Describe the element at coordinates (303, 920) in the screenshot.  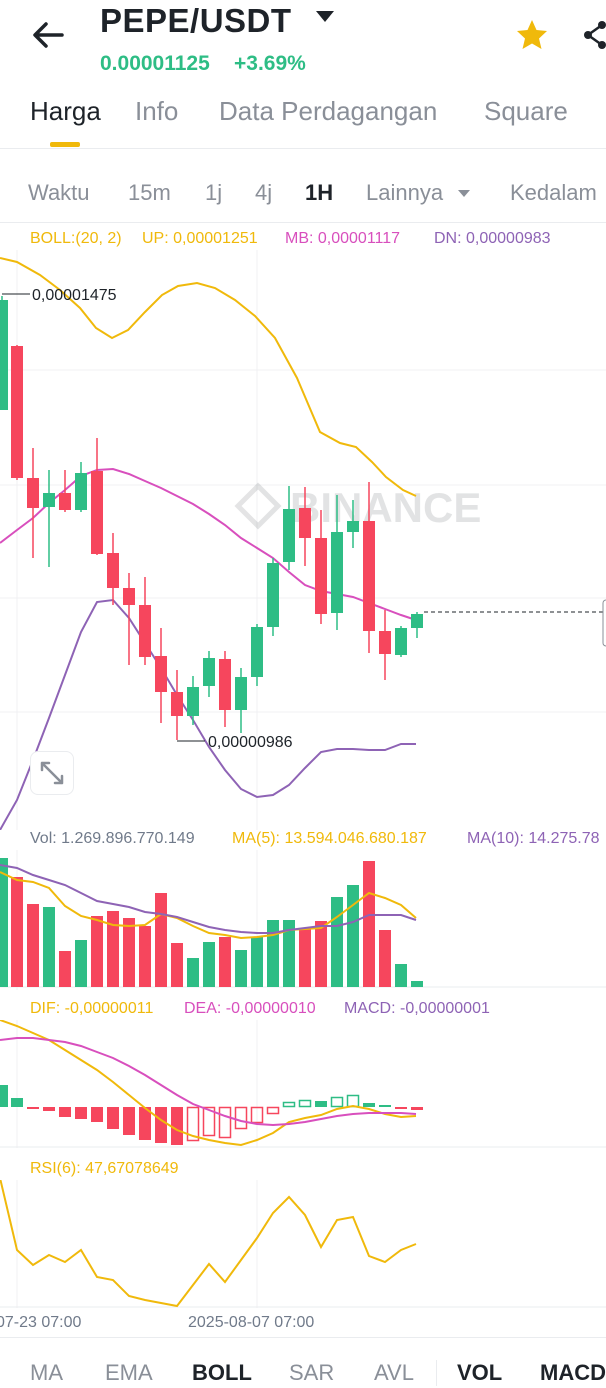
I see `volume-chart` at that location.